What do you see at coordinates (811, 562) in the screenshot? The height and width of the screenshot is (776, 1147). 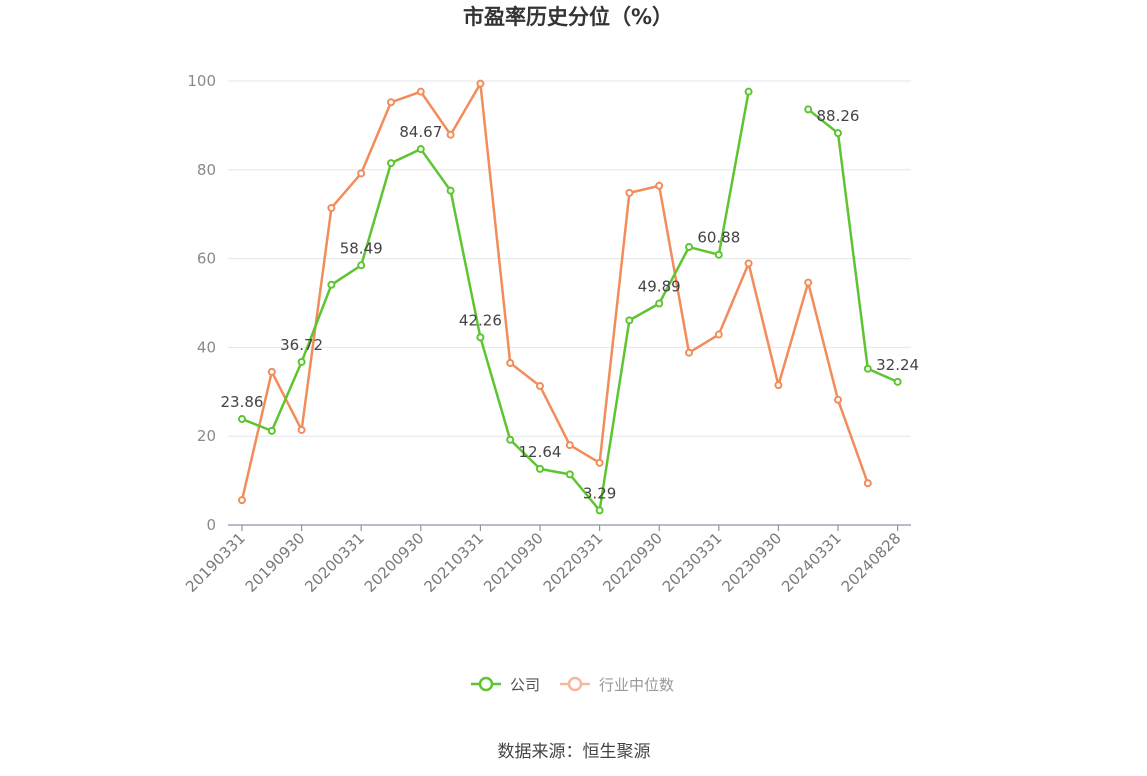 I see `x-tick-label: 20240331` at bounding box center [811, 562].